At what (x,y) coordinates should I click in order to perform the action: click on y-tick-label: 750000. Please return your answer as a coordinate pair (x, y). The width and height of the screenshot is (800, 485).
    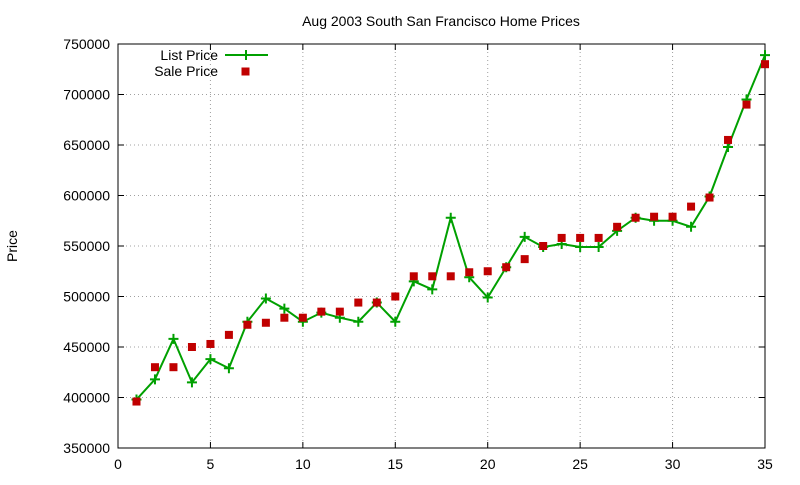
    Looking at the image, I should click on (86, 44).